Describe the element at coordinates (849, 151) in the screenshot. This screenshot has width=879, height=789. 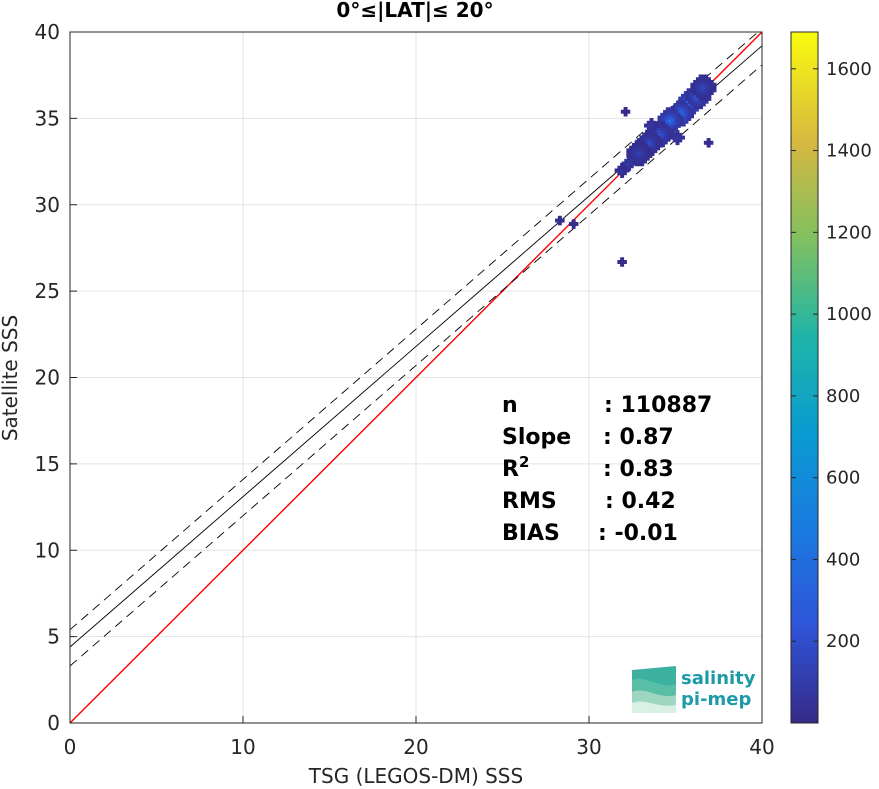
I see `colorbar-tick-label: 1400` at that location.